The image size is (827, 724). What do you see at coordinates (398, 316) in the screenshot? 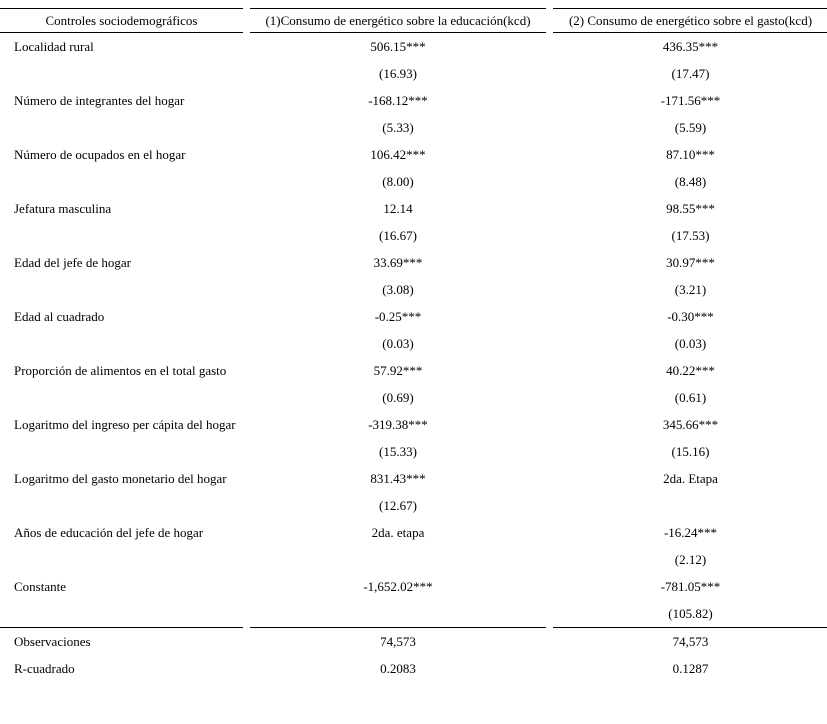
I see `model-1-value: -0.25***` at bounding box center [398, 316].